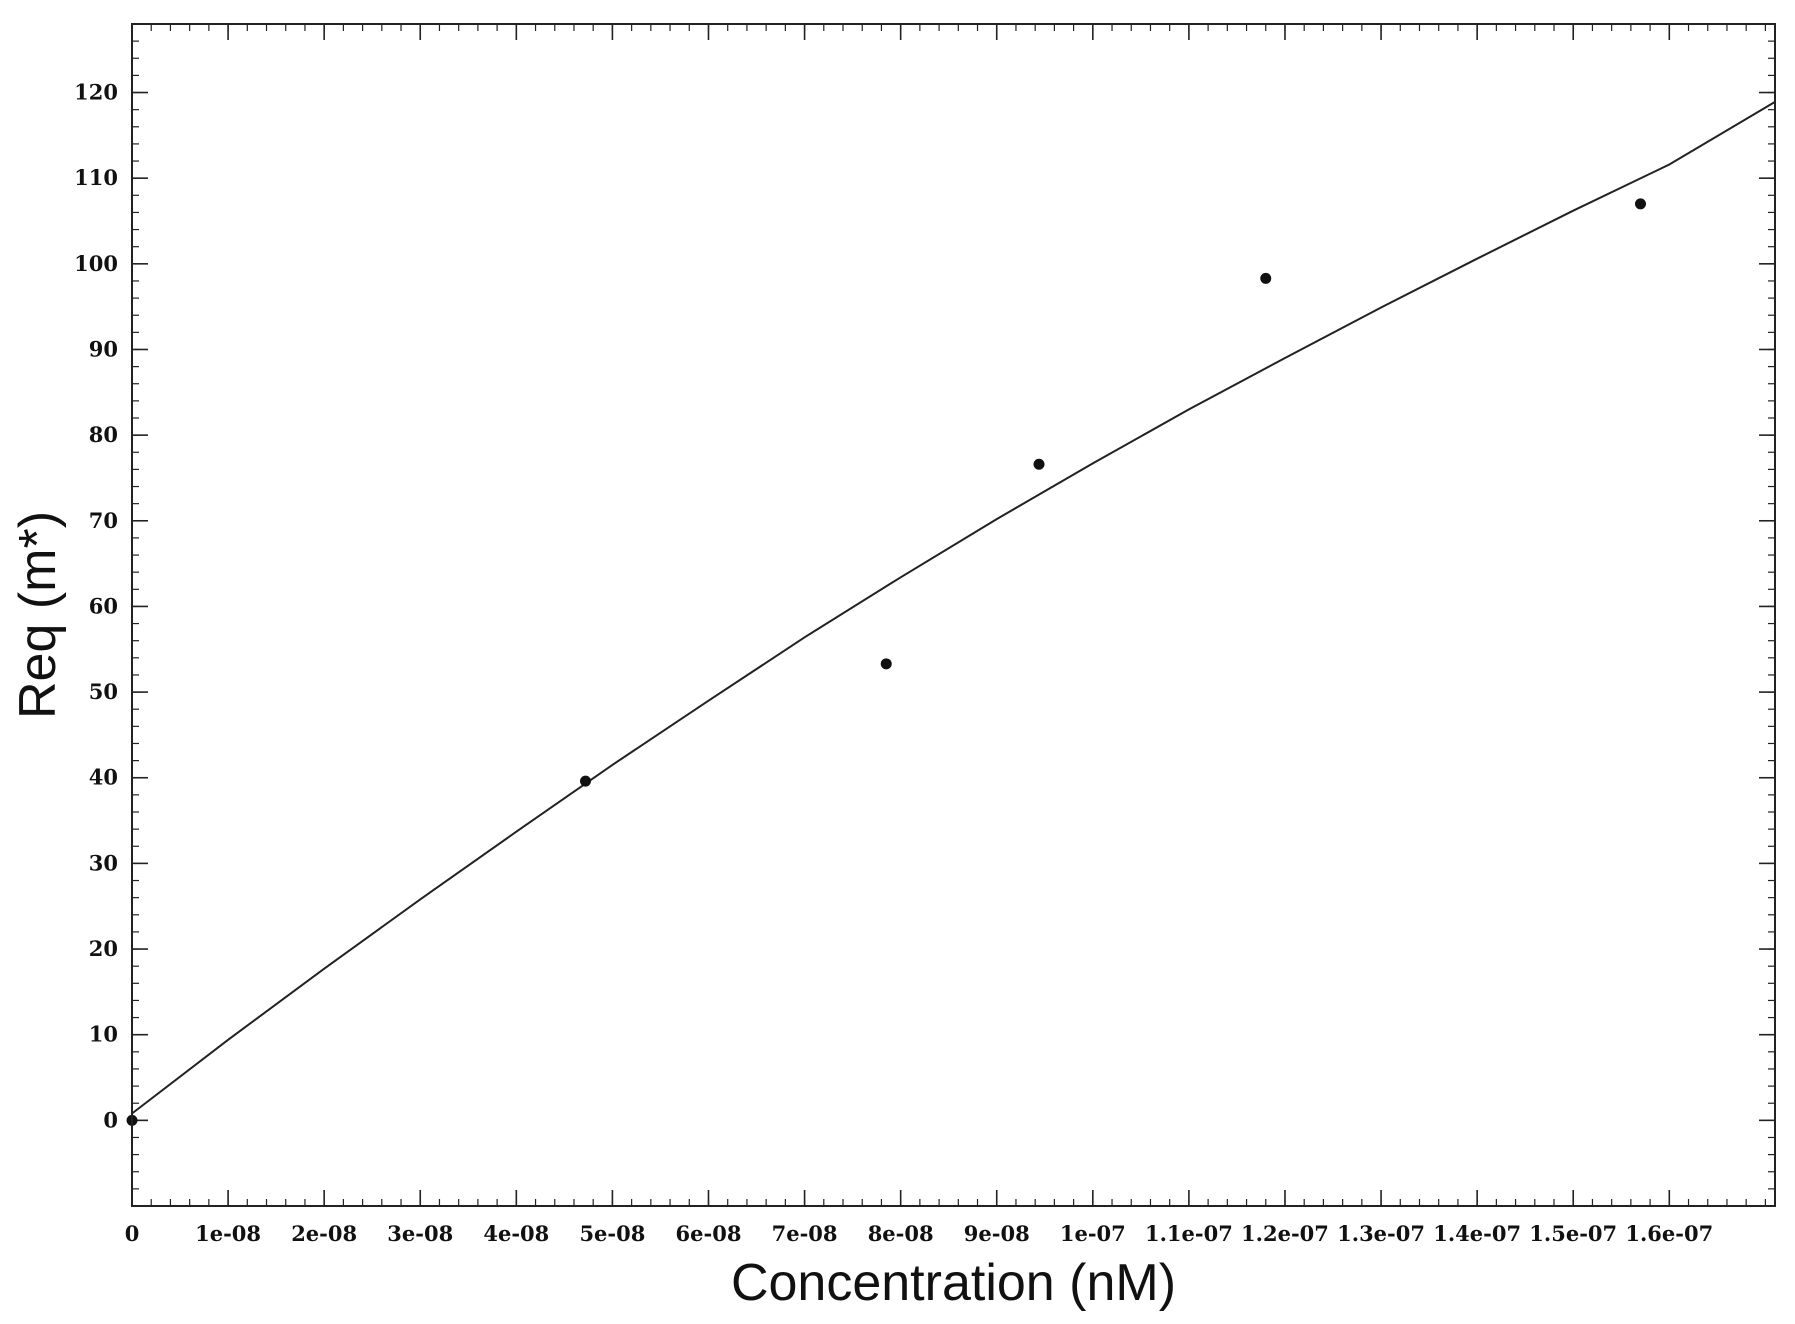  I want to click on x-tick-label: 2e-08, so click(324, 1233).